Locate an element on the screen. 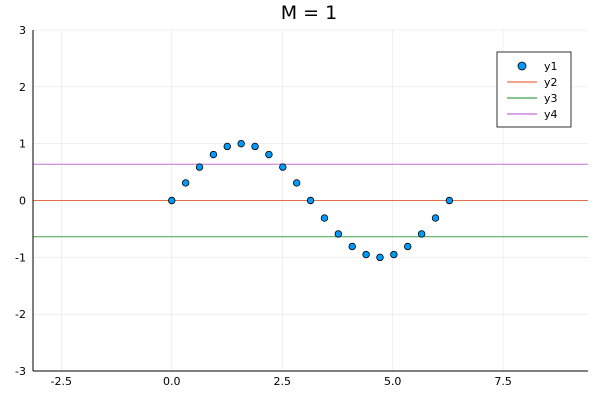 This screenshot has height=400, width=600. chart-title: M = 1 is located at coordinates (309, 13).